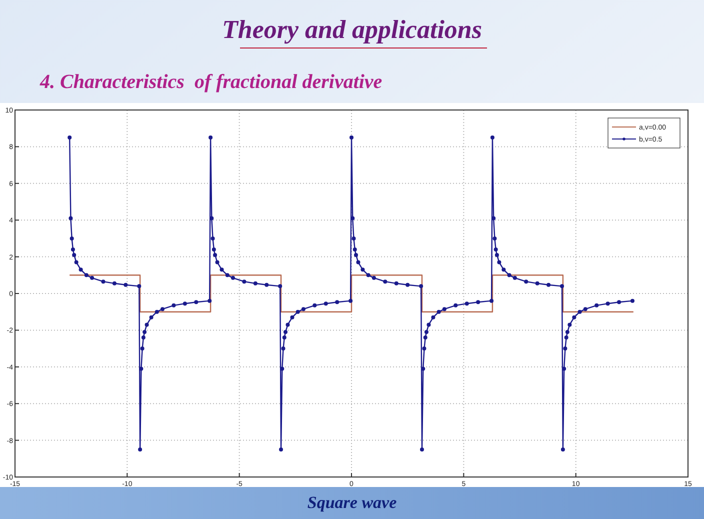 Image resolution: width=704 pixels, height=519 pixels. Describe the element at coordinates (352, 29) in the screenshot. I see `chart-title: Theory and applications` at that location.